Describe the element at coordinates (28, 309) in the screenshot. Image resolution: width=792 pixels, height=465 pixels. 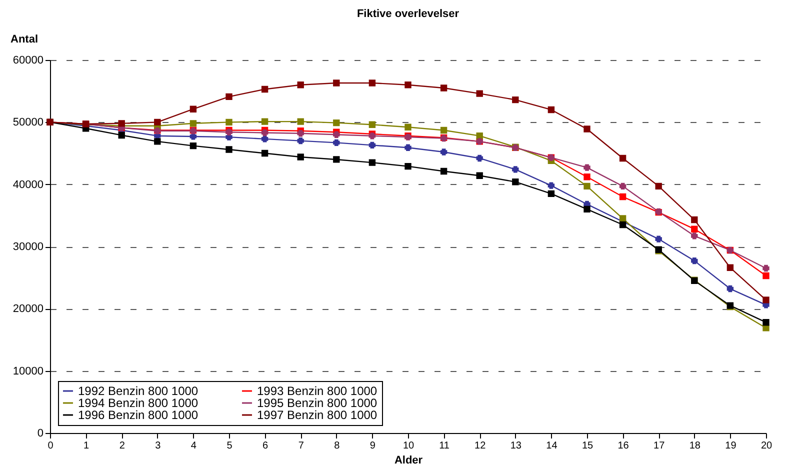
I see `y-tick-label: 20000` at that location.